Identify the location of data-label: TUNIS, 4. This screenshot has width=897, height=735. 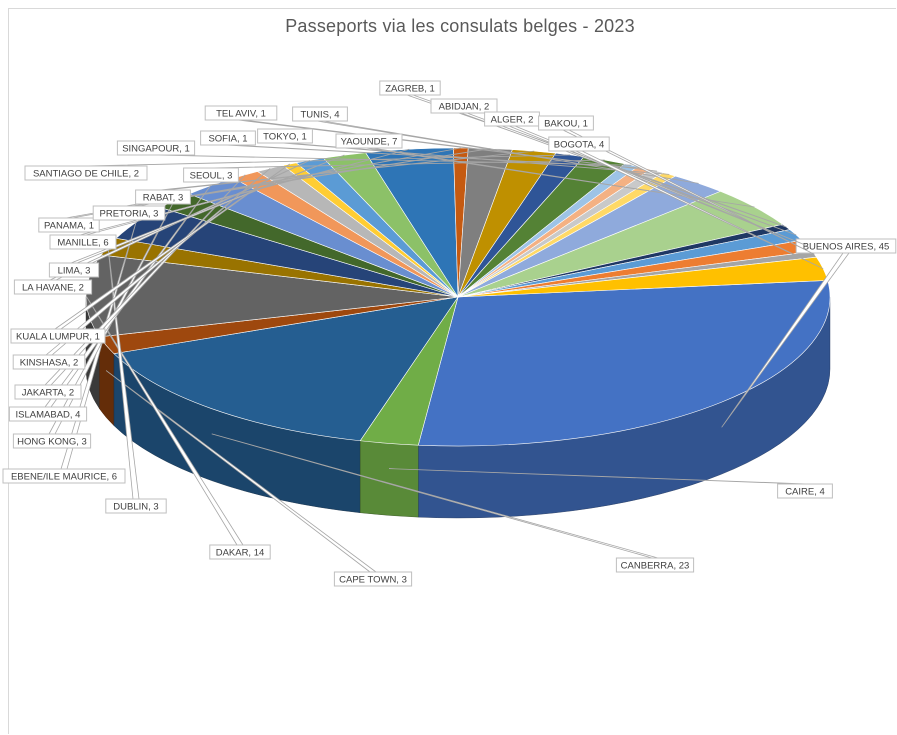
(319, 114).